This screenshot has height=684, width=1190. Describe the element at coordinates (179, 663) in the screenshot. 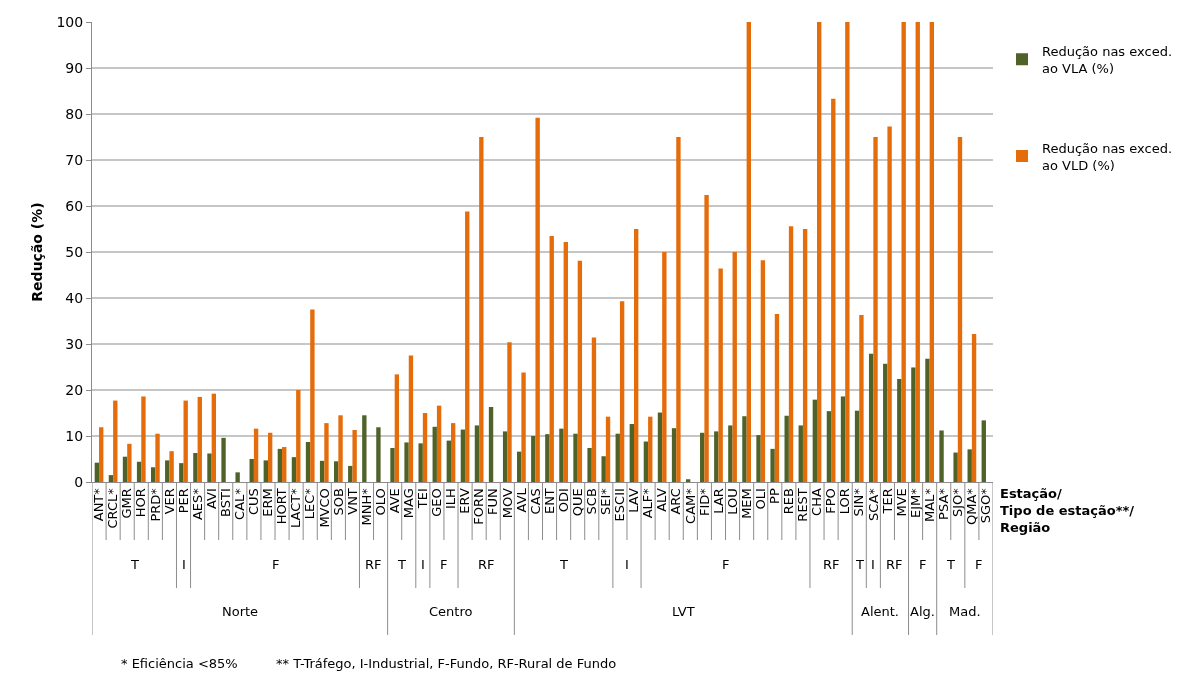

I see `text: * Eficiência <85%` at that location.